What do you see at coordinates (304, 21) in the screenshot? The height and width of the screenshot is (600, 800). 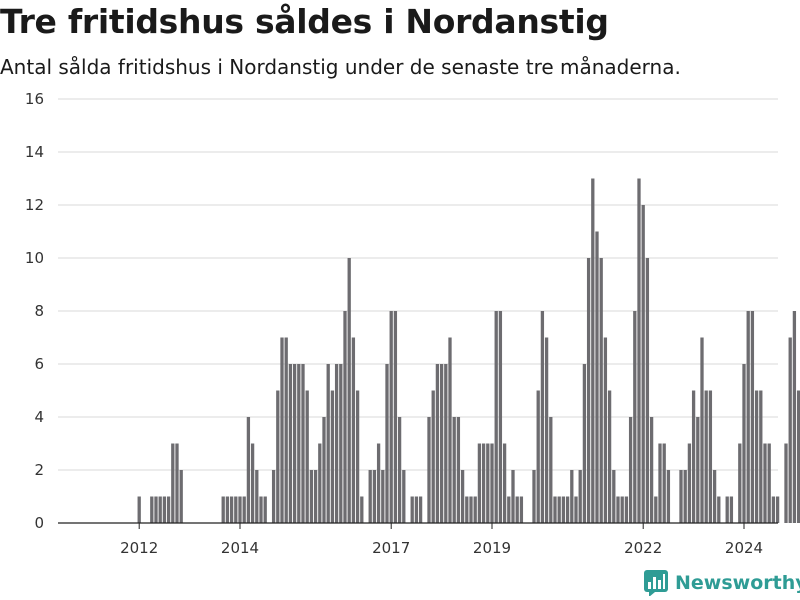 I see `chart-title: Tre fritidshus såldes i Nordanstig` at bounding box center [304, 21].